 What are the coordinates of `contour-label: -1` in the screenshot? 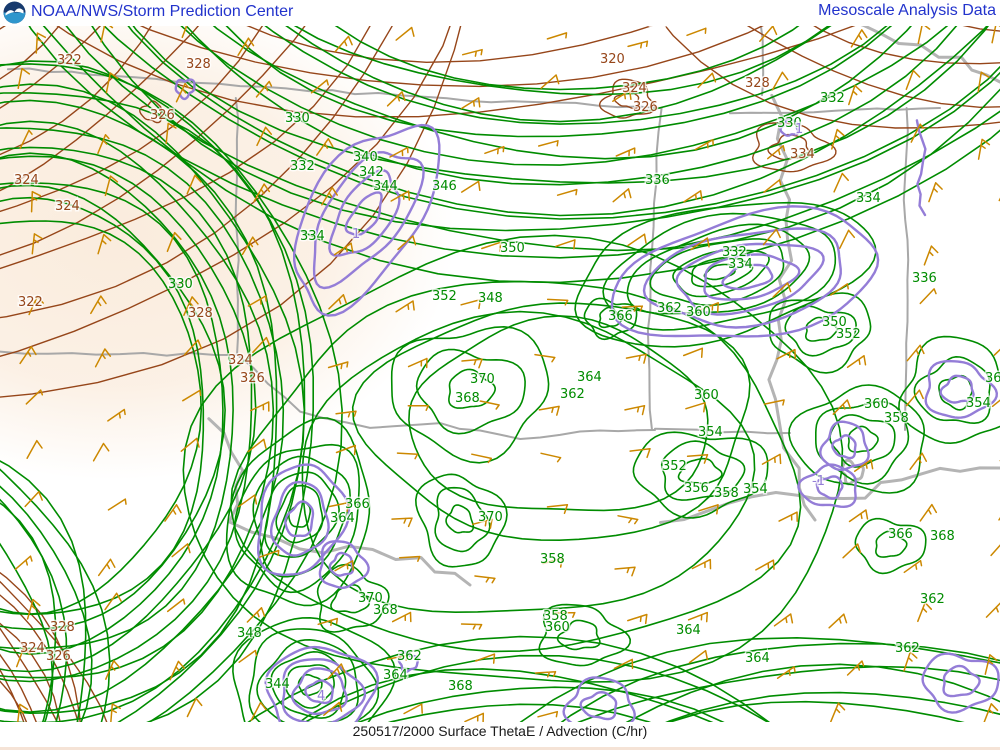 It's located at (818, 481).